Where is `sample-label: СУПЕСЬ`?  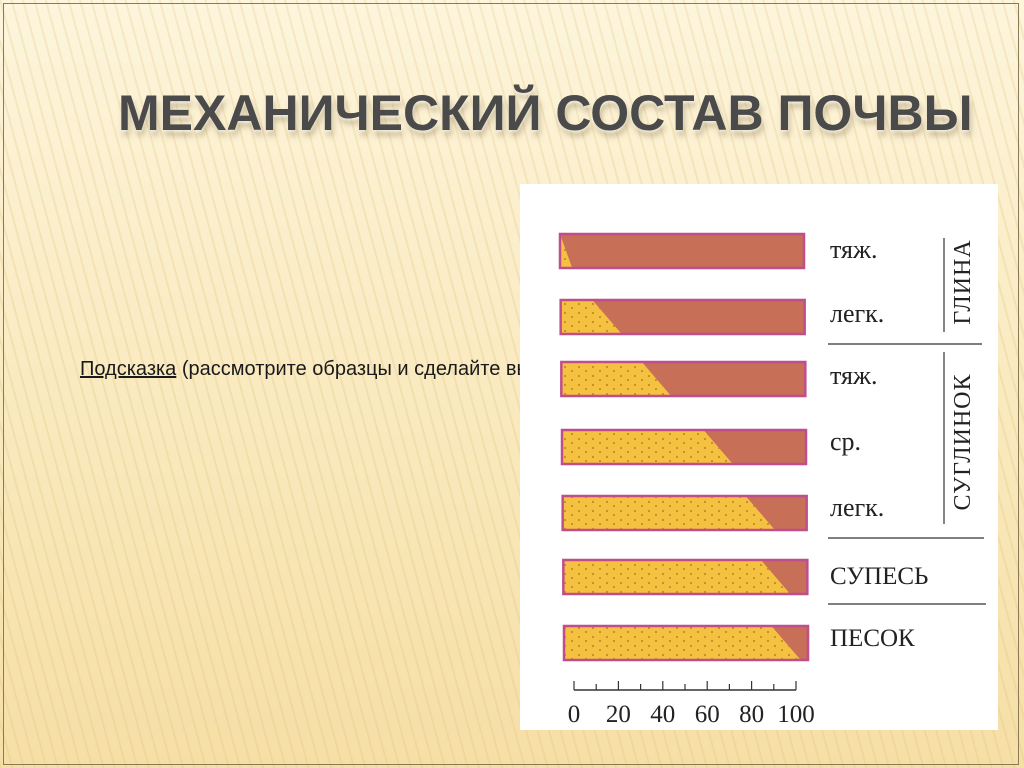
sample-label: СУПЕСЬ is located at coordinates (879, 576).